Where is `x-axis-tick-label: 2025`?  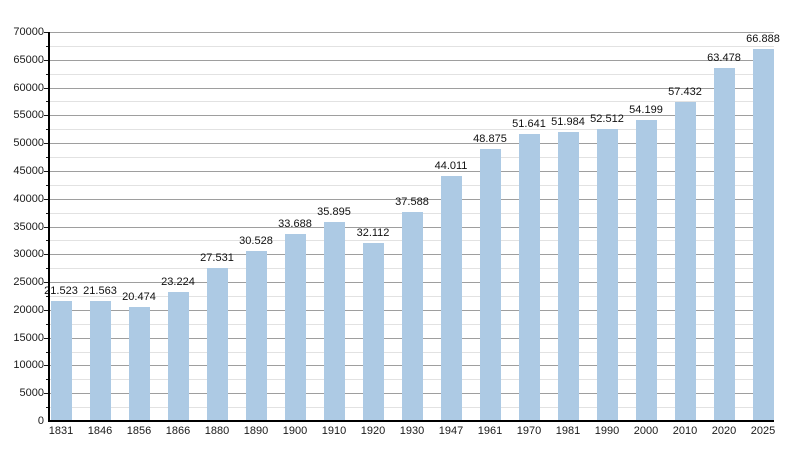
x-axis-tick-label: 2025 is located at coordinates (763, 431).